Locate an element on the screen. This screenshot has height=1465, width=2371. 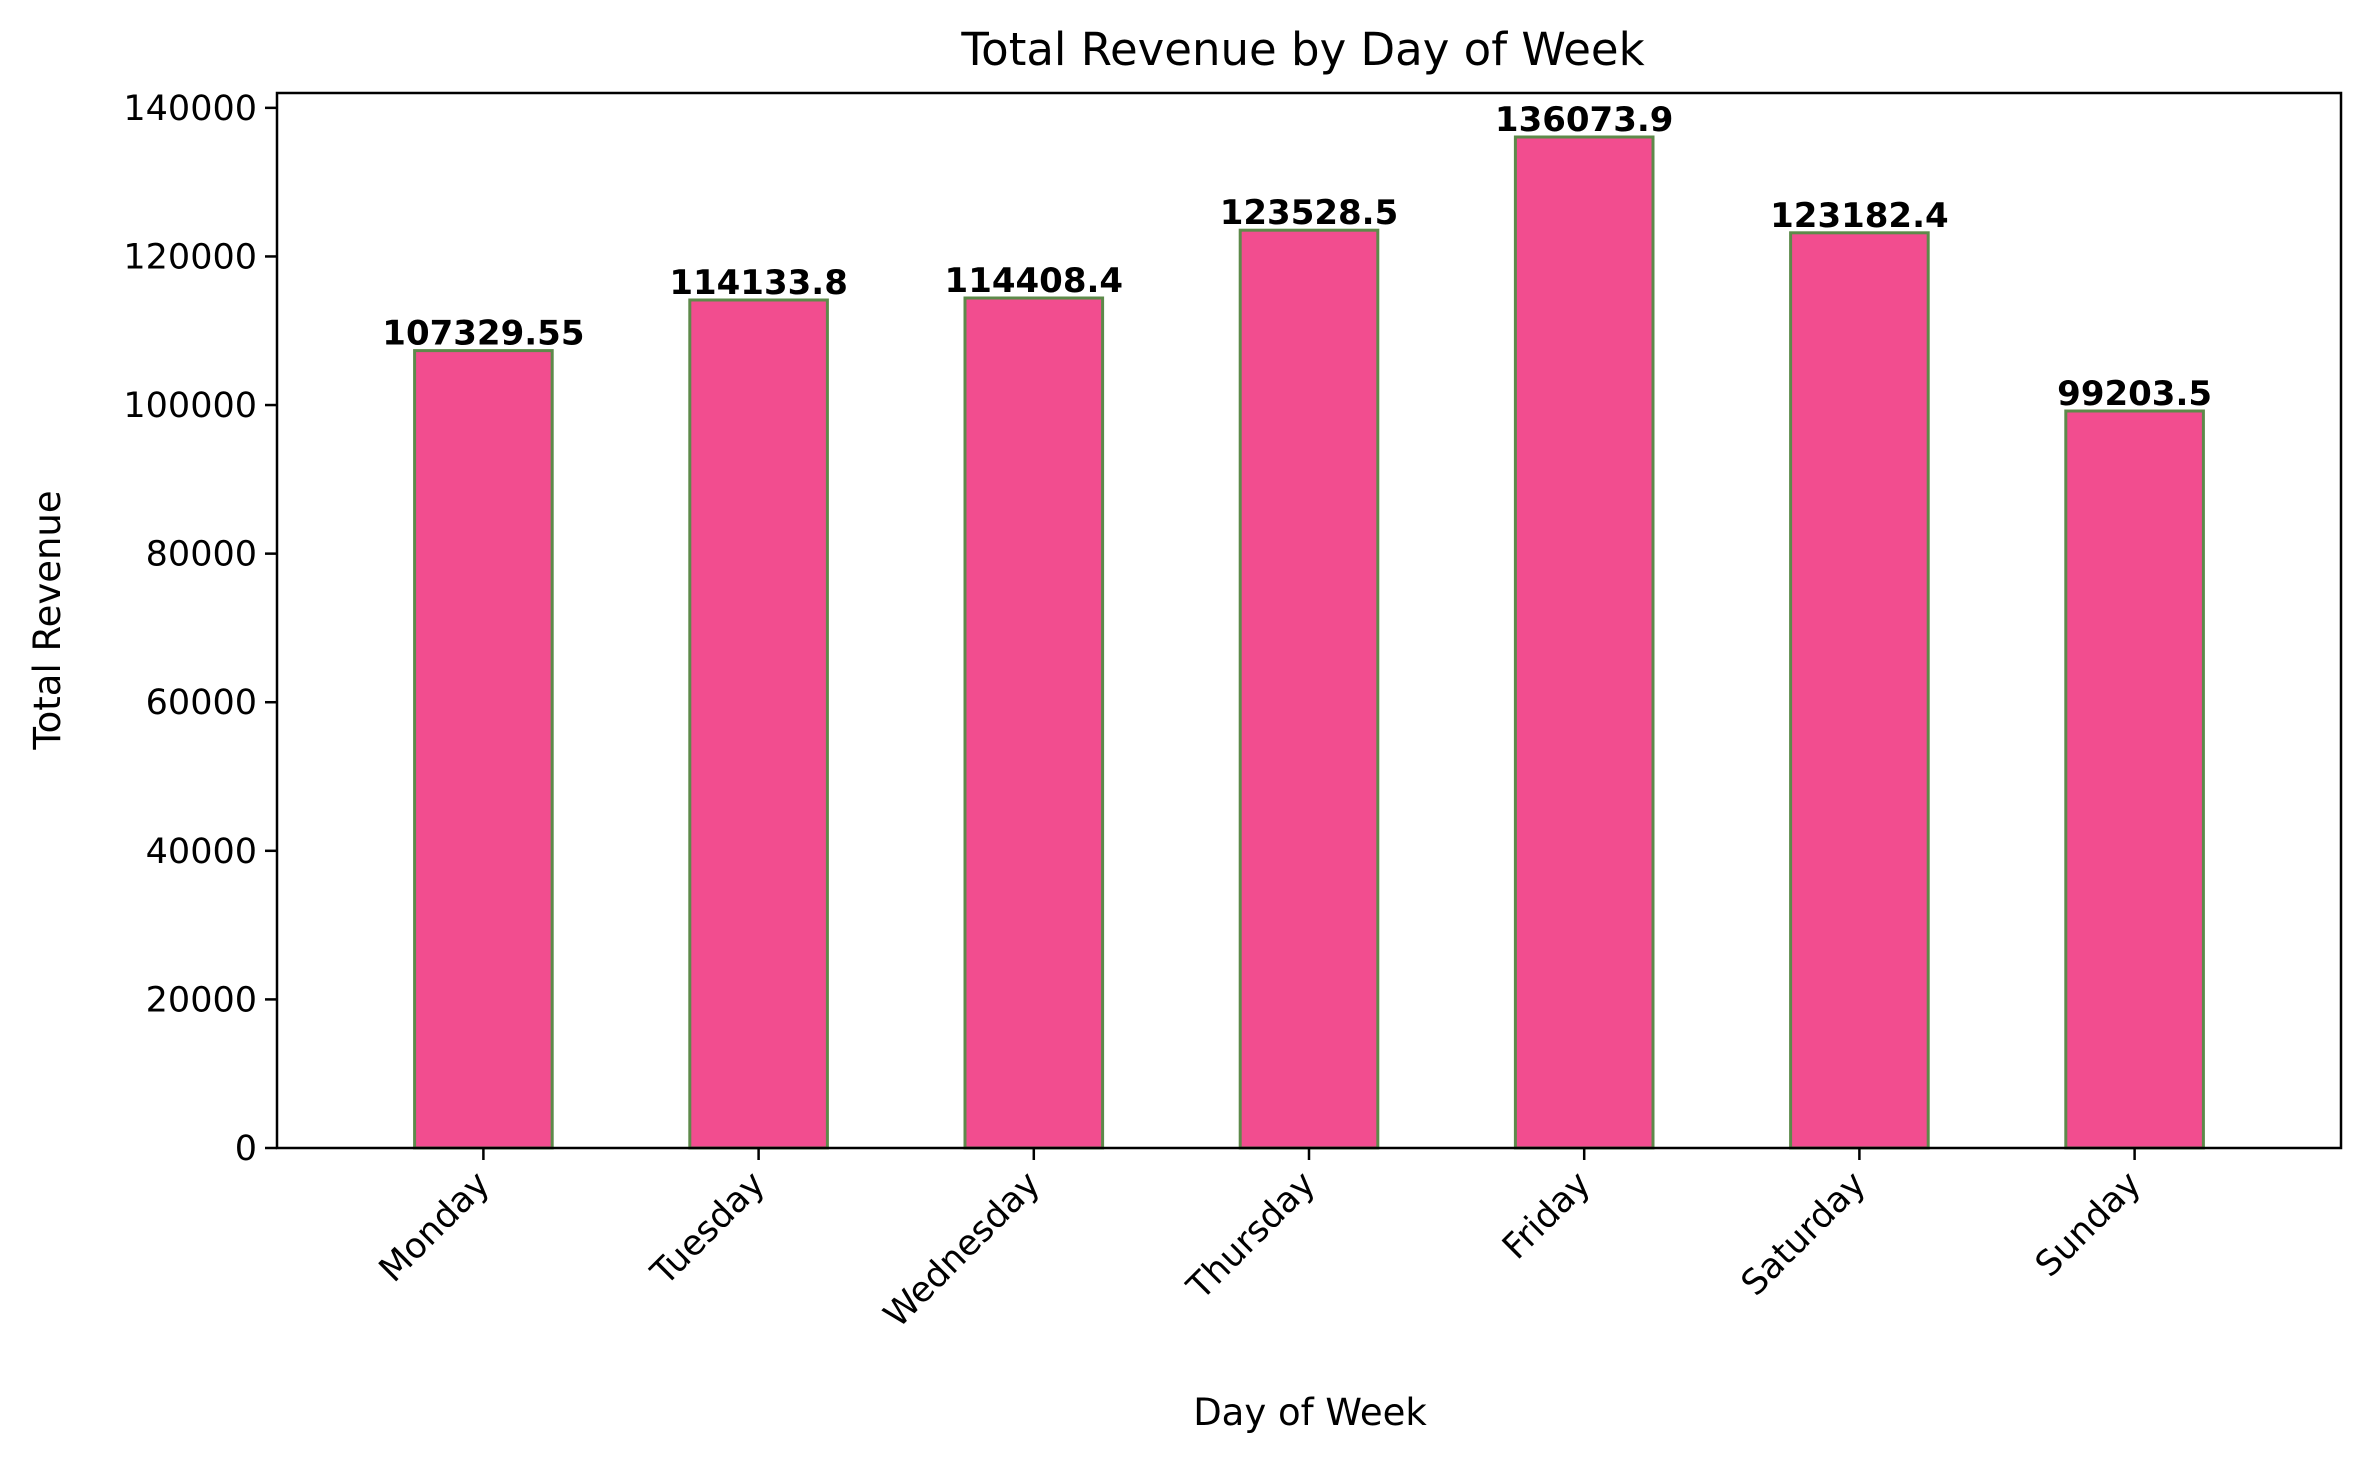
bar-thursday is located at coordinates (1309, 689).